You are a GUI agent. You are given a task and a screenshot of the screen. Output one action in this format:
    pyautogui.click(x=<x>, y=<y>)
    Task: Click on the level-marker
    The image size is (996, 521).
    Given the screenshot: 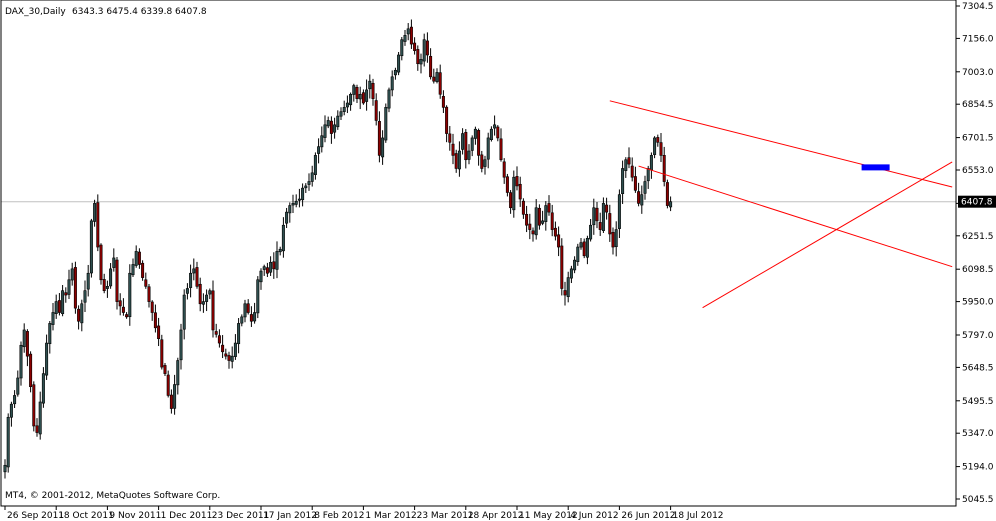 What is the action you would take?
    pyautogui.click(x=875, y=167)
    